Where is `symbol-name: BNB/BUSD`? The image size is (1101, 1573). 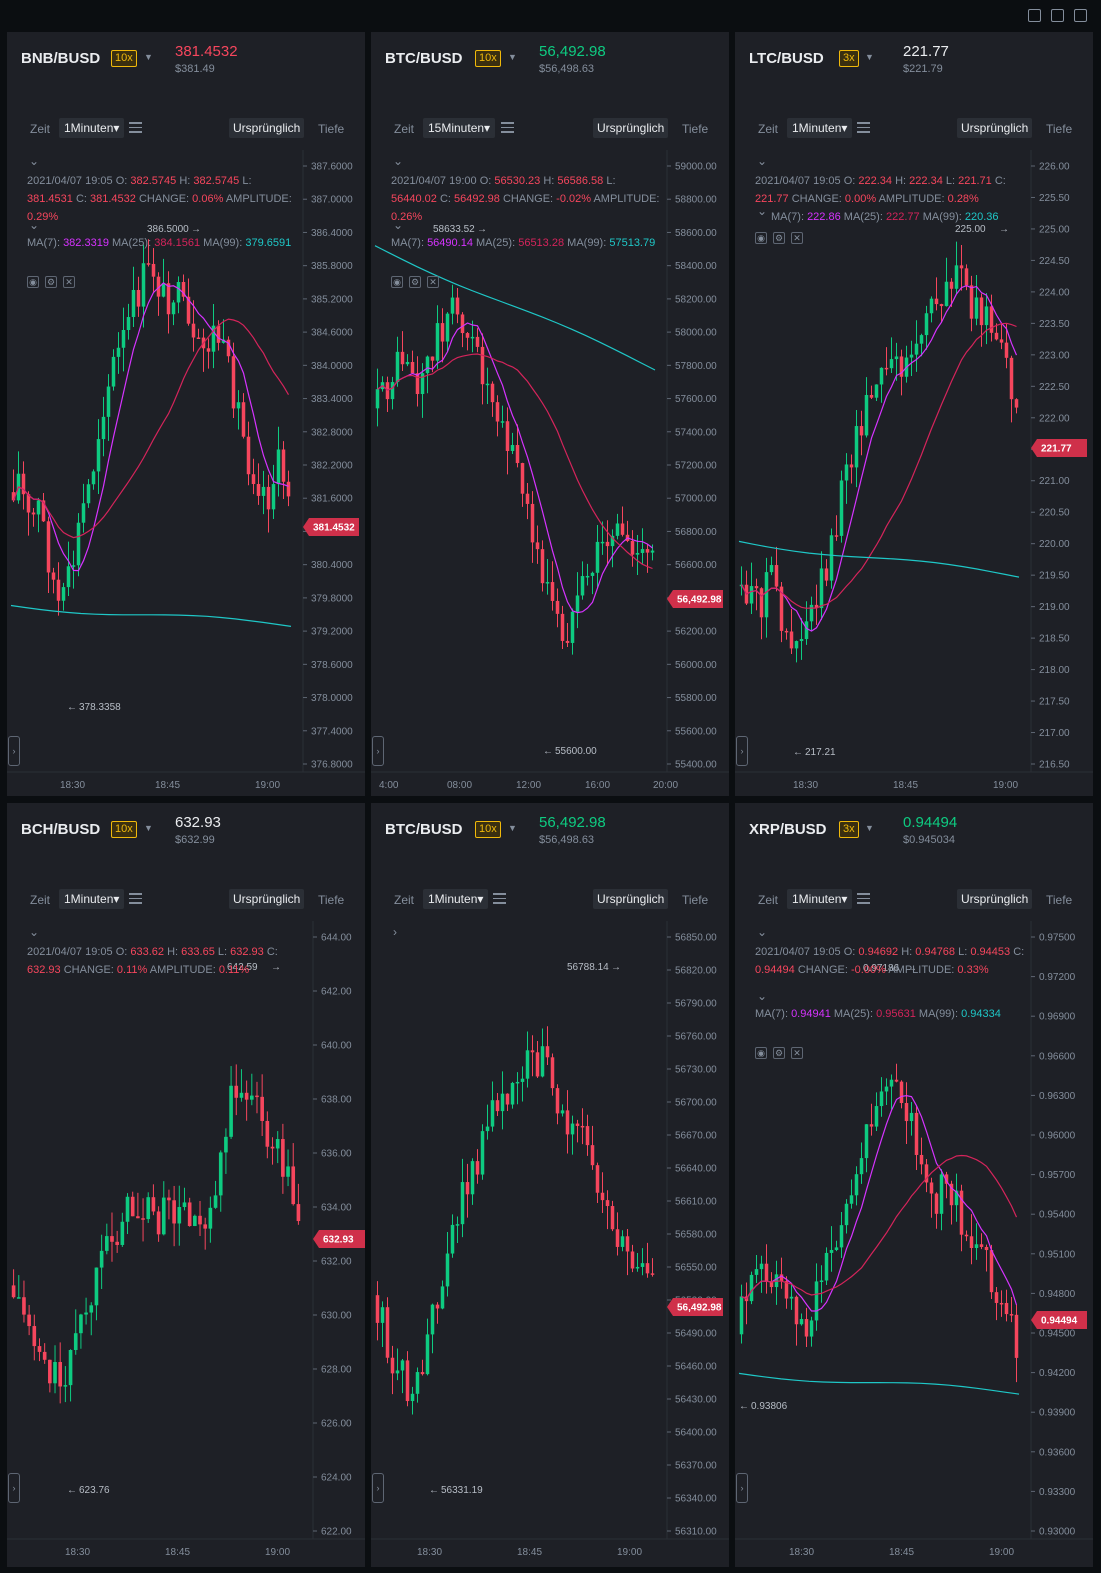 symbol-name: BNB/BUSD is located at coordinates (61, 58).